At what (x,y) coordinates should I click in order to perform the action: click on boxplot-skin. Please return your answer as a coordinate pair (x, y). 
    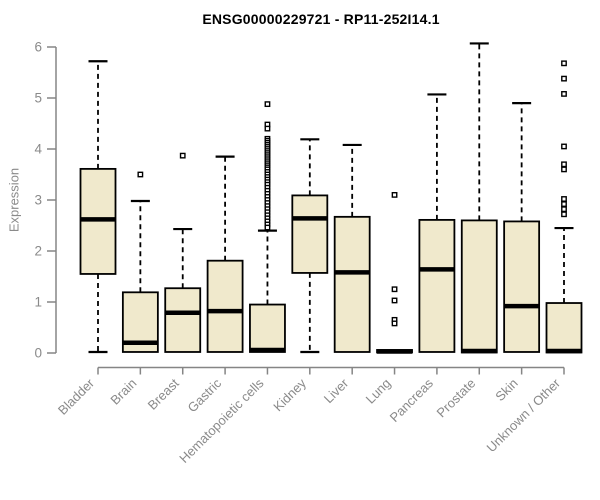
    Looking at the image, I should click on (522, 227).